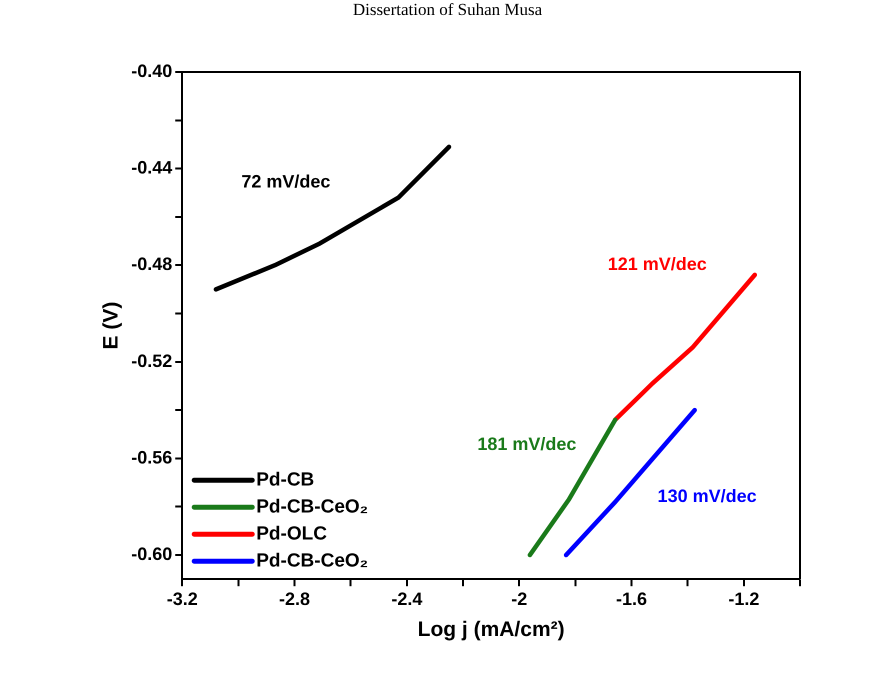 This screenshot has height=693, width=895. I want to click on legend-label: Pd-CB, so click(285, 479).